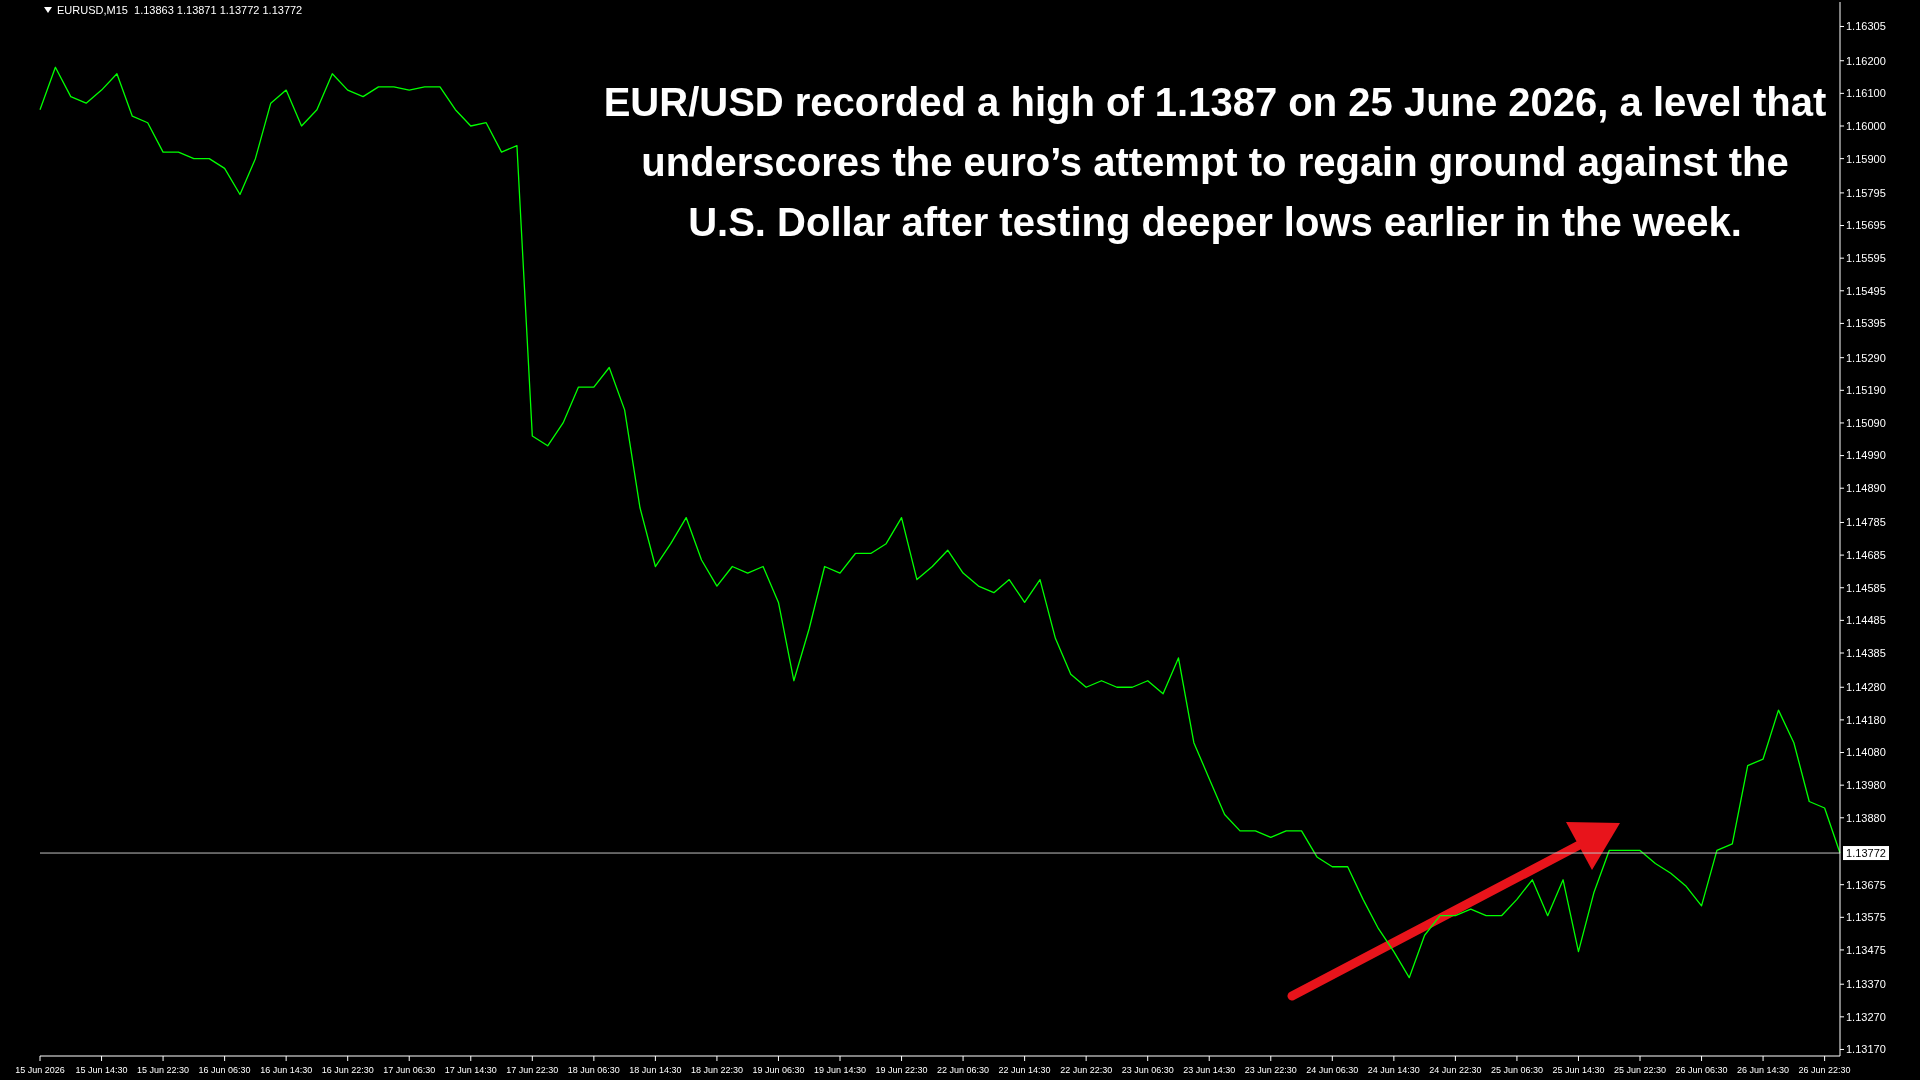 The image size is (1920, 1080). I want to click on y-tick-label: 1.15595, so click(1866, 258).